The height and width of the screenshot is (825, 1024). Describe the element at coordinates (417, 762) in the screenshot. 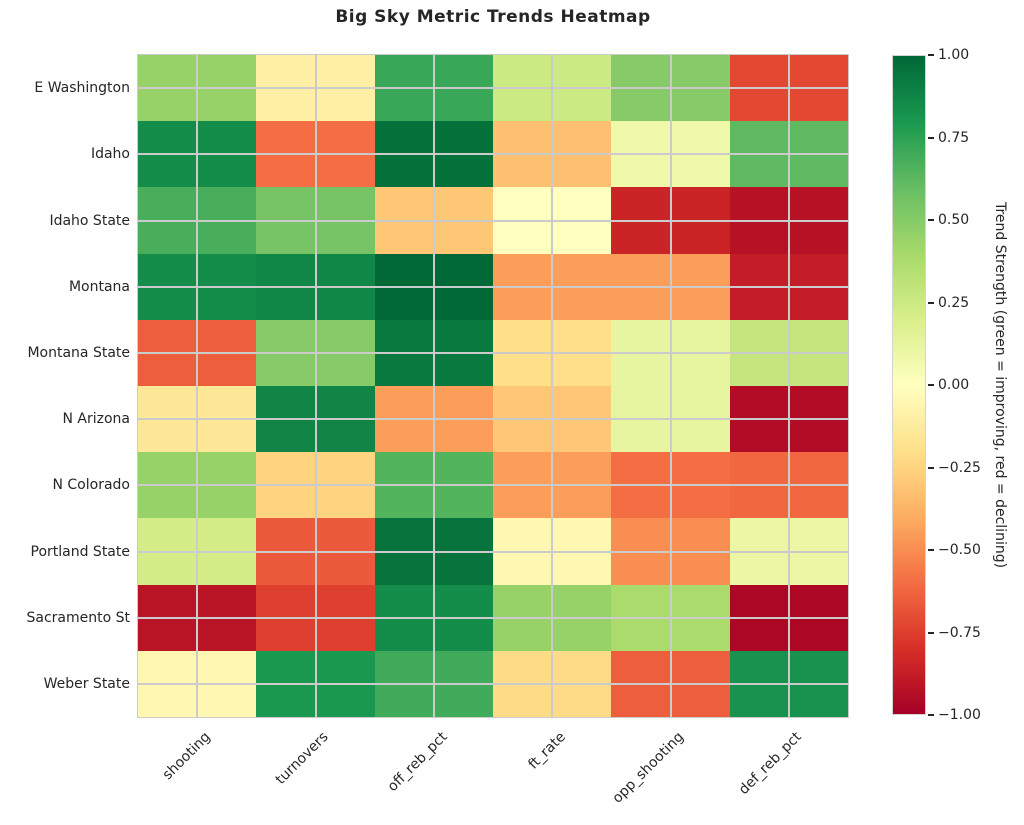

I see `x-tick-label: off_reb_pct` at that location.